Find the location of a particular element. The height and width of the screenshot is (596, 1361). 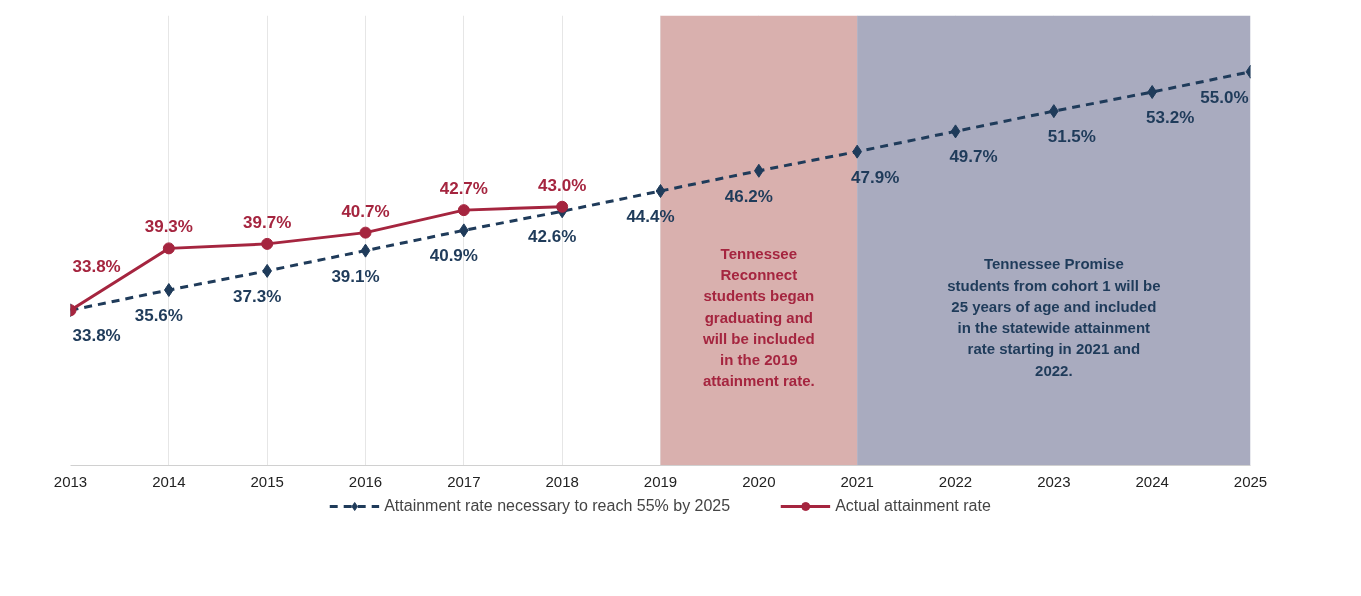

x-tick-label: 2020 is located at coordinates (759, 481).